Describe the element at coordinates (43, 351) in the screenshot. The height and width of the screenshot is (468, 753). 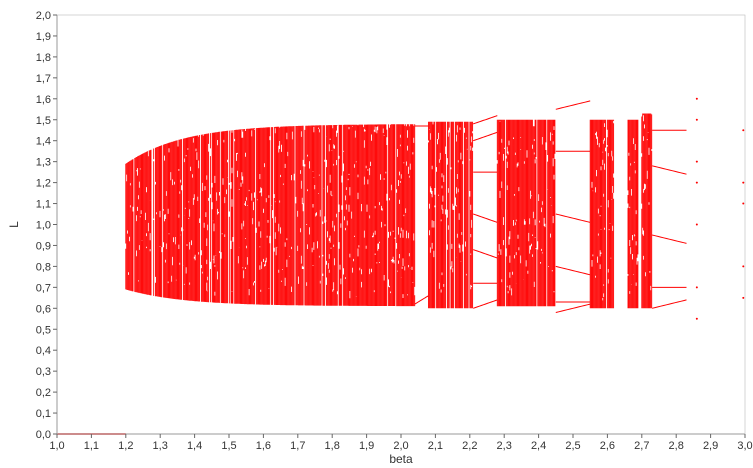
I see `y-tick-label: 0,4` at that location.